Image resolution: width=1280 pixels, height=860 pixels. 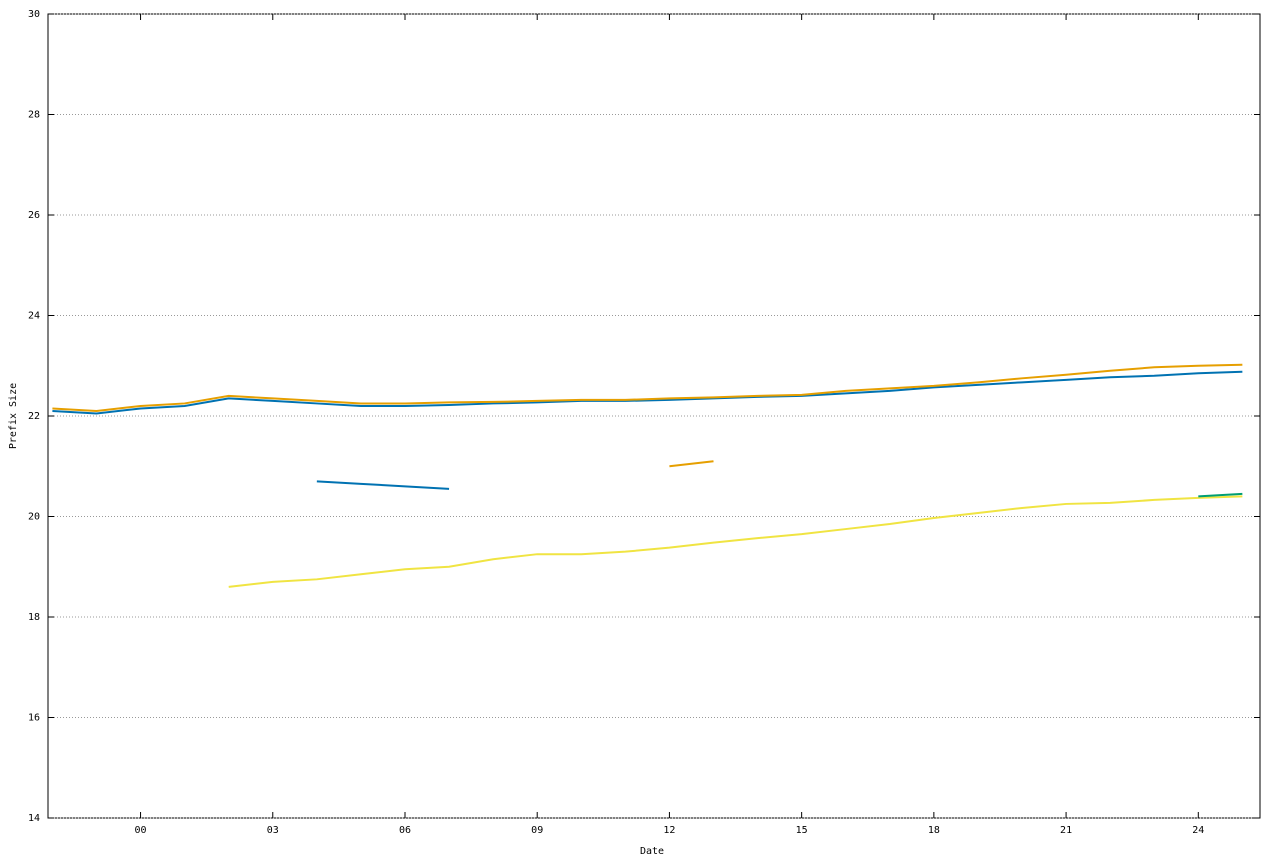 What do you see at coordinates (13, 416) in the screenshot?
I see `y-axis-label: Prefix Size` at bounding box center [13, 416].